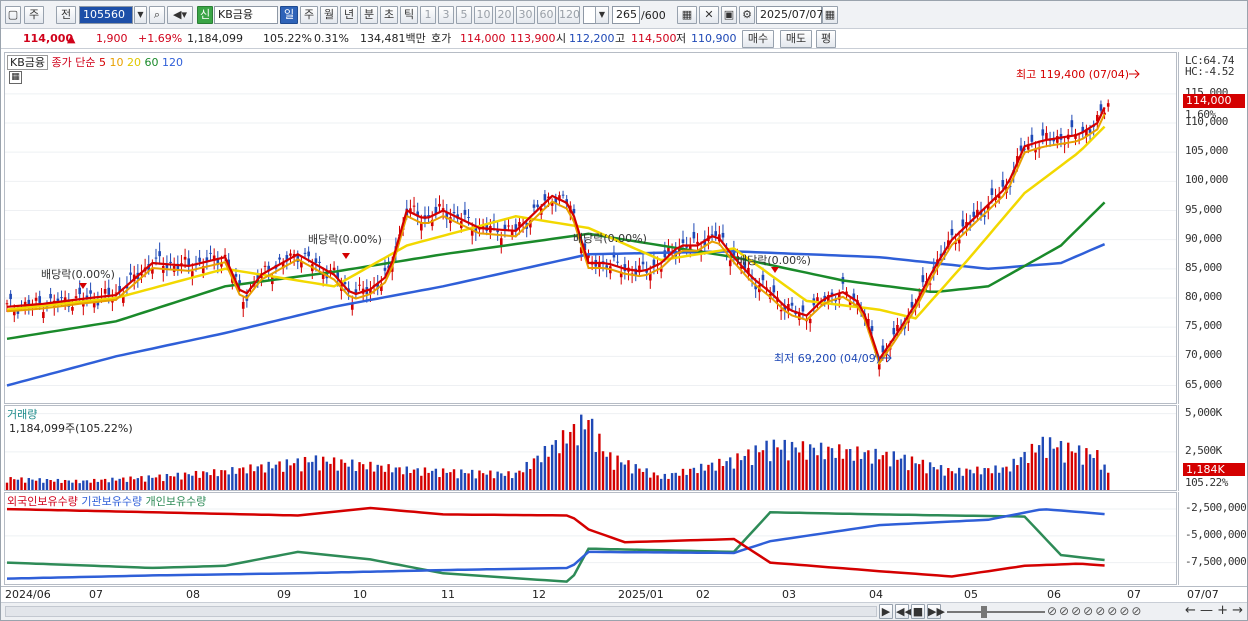  What do you see at coordinates (1214, 469) in the screenshot?
I see `last-volume-tag: 1,184K` at bounding box center [1214, 469].